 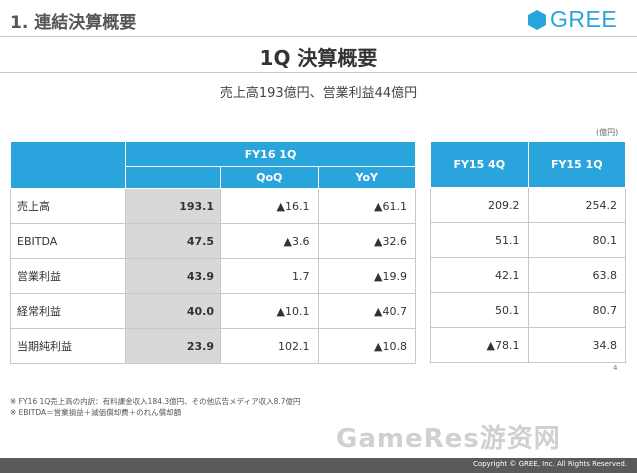 I want to click on qoq-value: 102.1, so click(x=269, y=346).